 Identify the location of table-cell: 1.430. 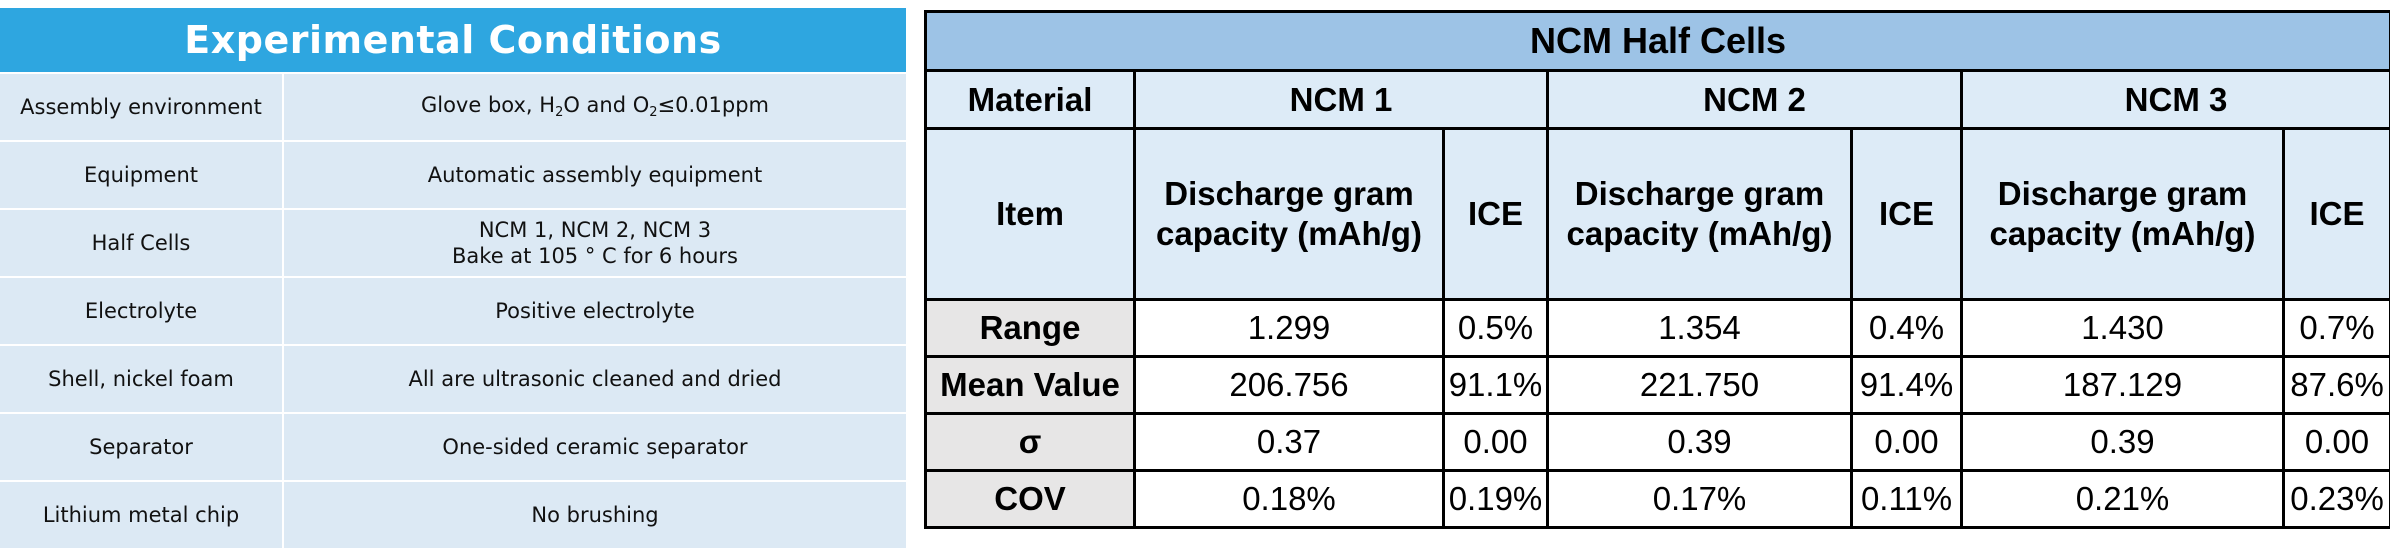
(2122, 328).